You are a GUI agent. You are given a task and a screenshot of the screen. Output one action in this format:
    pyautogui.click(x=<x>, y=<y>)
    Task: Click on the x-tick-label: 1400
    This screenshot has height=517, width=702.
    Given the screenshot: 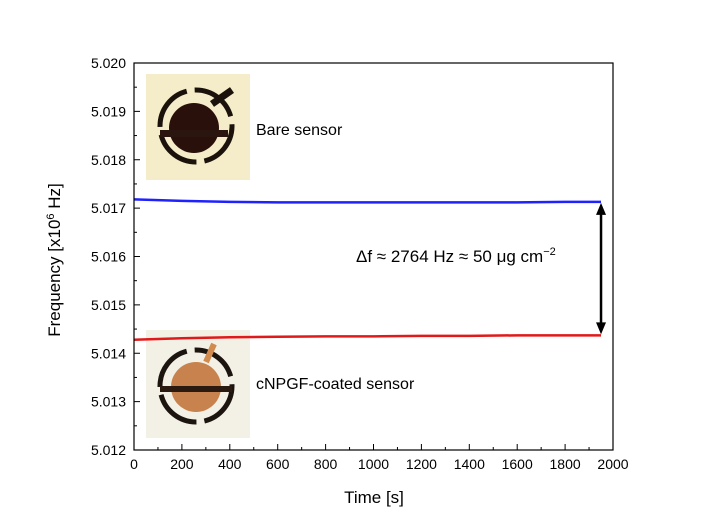 What is the action you would take?
    pyautogui.click(x=469, y=464)
    